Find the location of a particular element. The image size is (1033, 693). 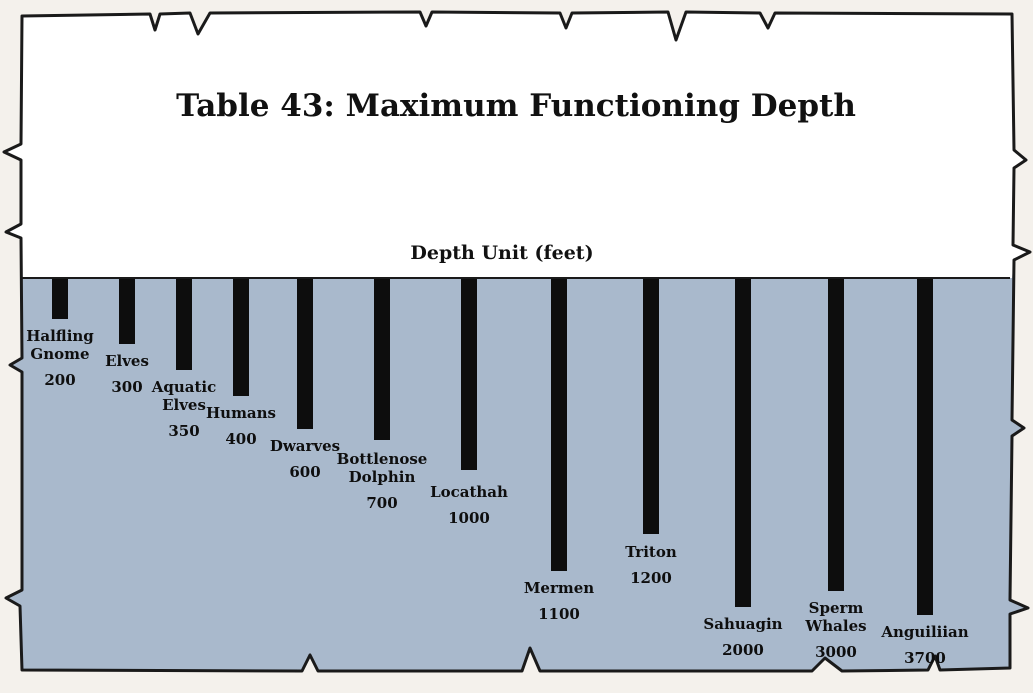

category-label: Whales is located at coordinates (835, 626).